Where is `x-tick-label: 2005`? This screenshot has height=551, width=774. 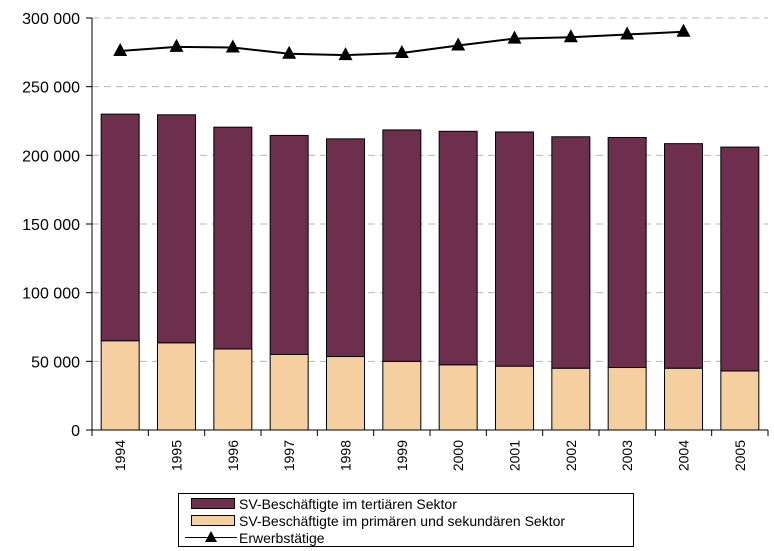 x-tick-label: 2005 is located at coordinates (740, 455).